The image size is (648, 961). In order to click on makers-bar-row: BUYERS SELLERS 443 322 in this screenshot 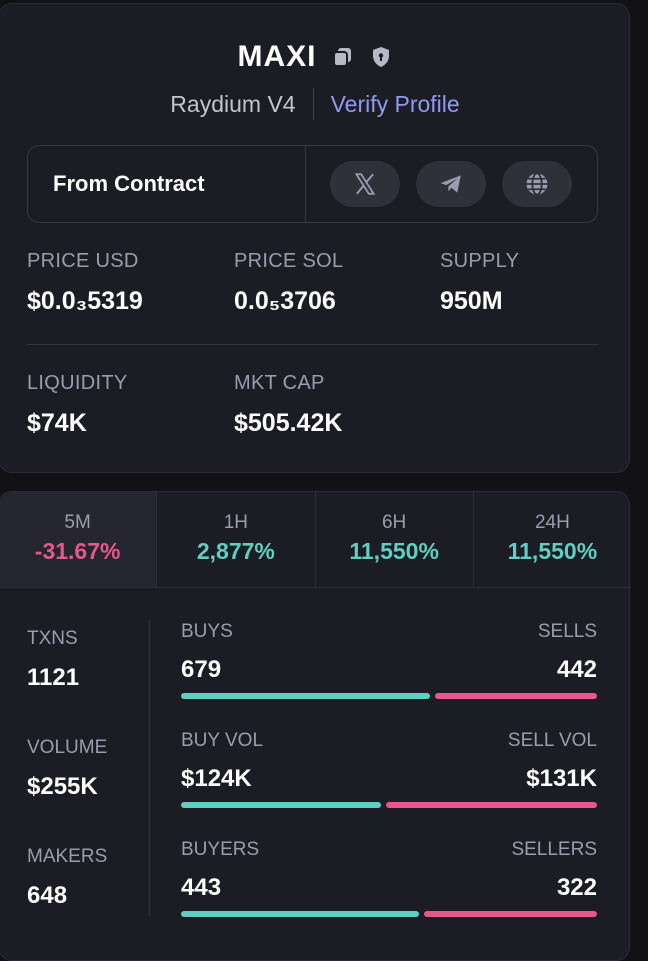, I will do `click(389, 878)`.